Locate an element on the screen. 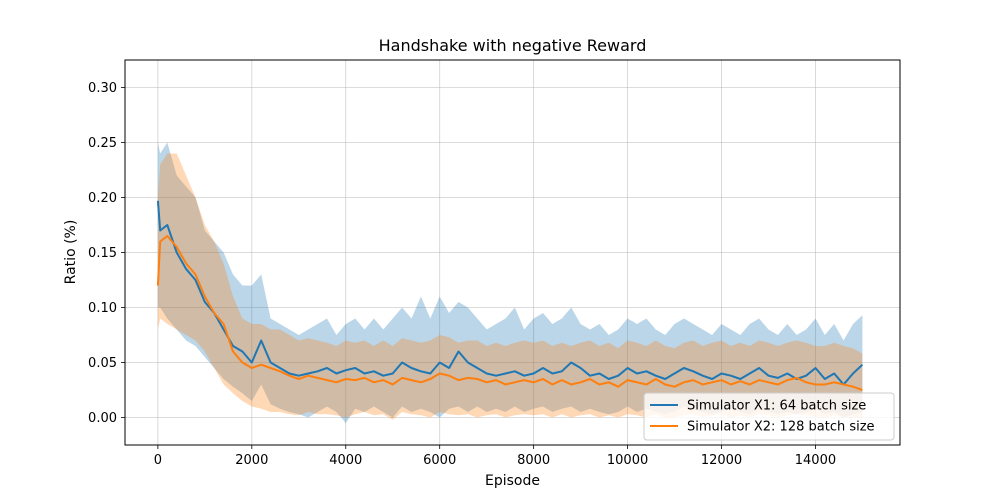  x-tick-label: 6000 is located at coordinates (439, 460).